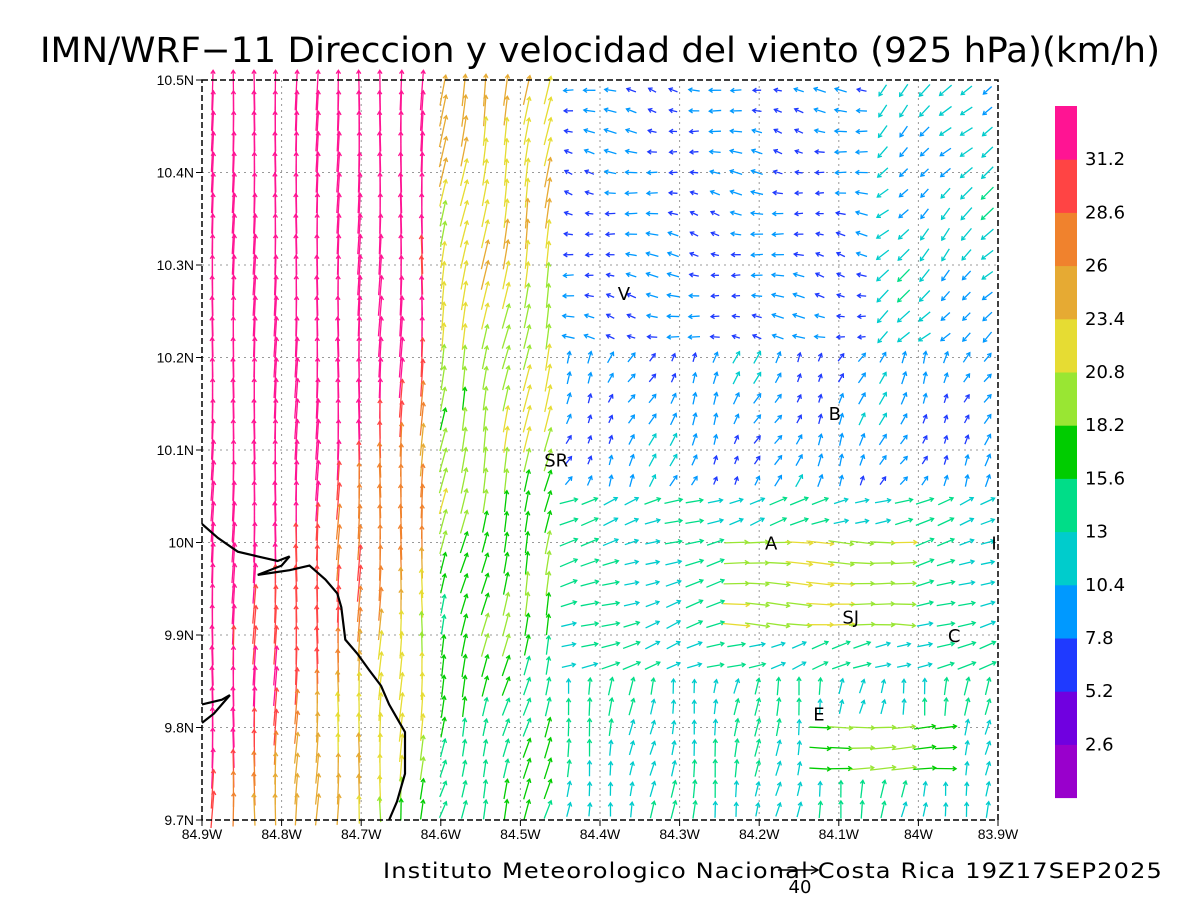  Describe the element at coordinates (993, 544) in the screenshot. I see `place-label: I` at that location.